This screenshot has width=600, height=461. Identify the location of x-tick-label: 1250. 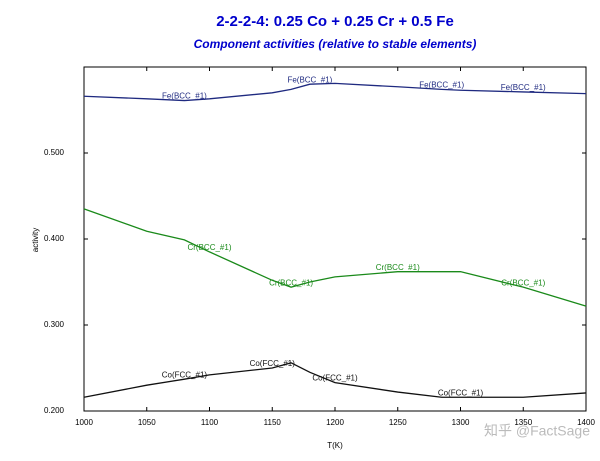
(398, 422).